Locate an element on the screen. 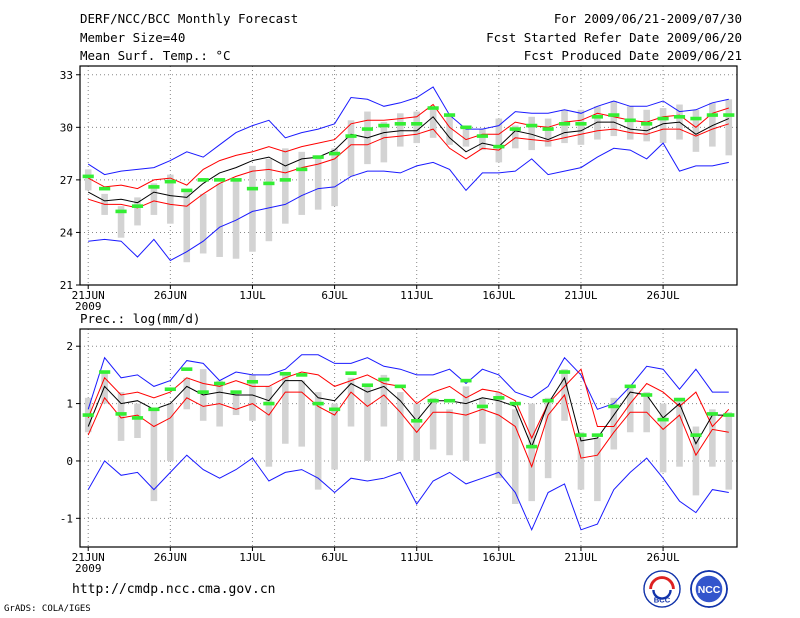 The height and width of the screenshot is (618, 800). precip-x-tick-label: 1JUL is located at coordinates (252, 557).